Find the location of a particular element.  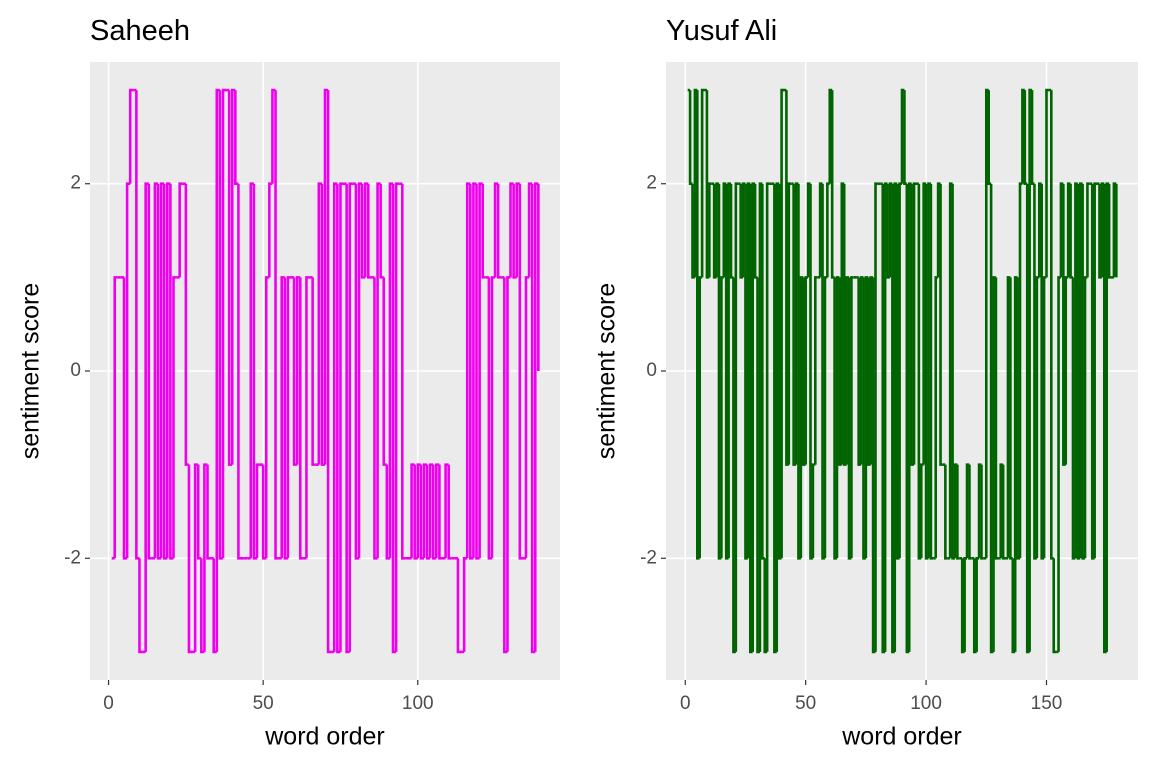

chart-title: Saheeh is located at coordinates (140, 31).